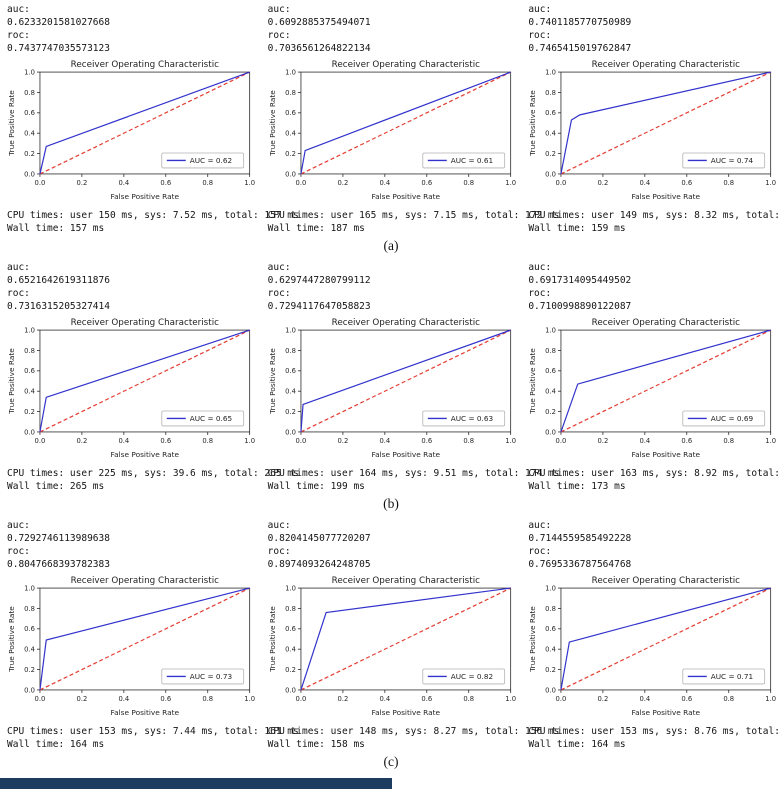 The height and width of the screenshot is (789, 782). Describe the element at coordinates (316, 486) in the screenshot. I see `wall-time: Wall time: 199 ms` at that location.